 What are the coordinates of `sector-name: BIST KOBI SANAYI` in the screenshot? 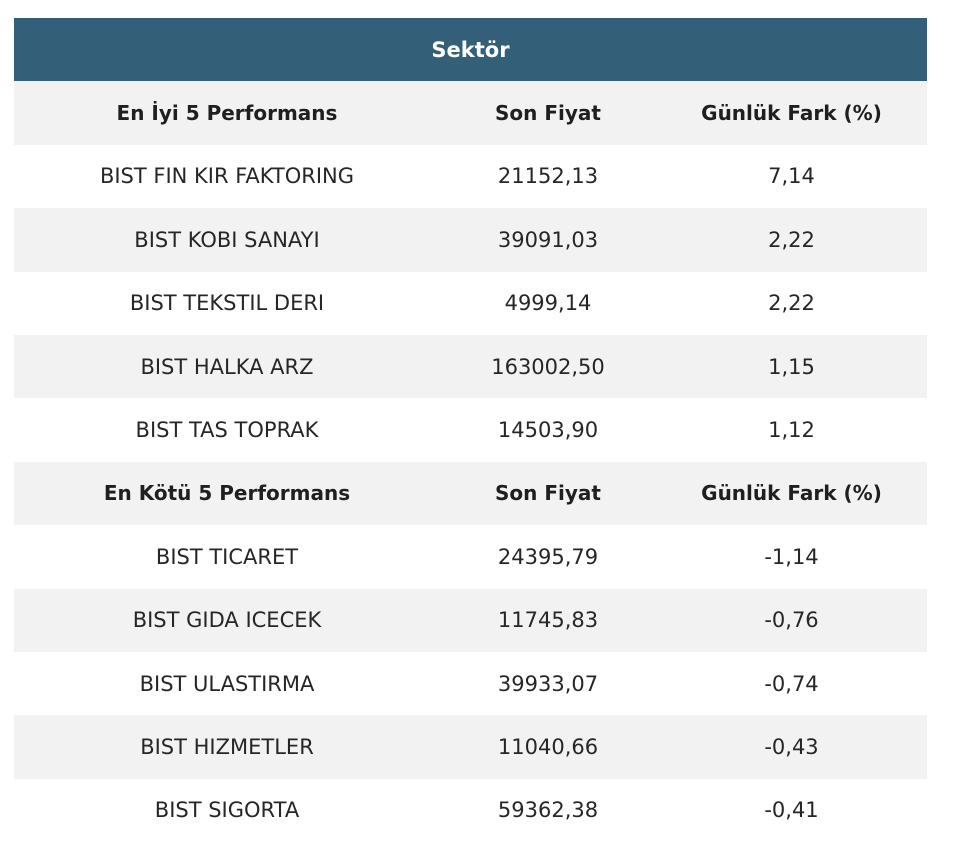 It's located at (227, 239).